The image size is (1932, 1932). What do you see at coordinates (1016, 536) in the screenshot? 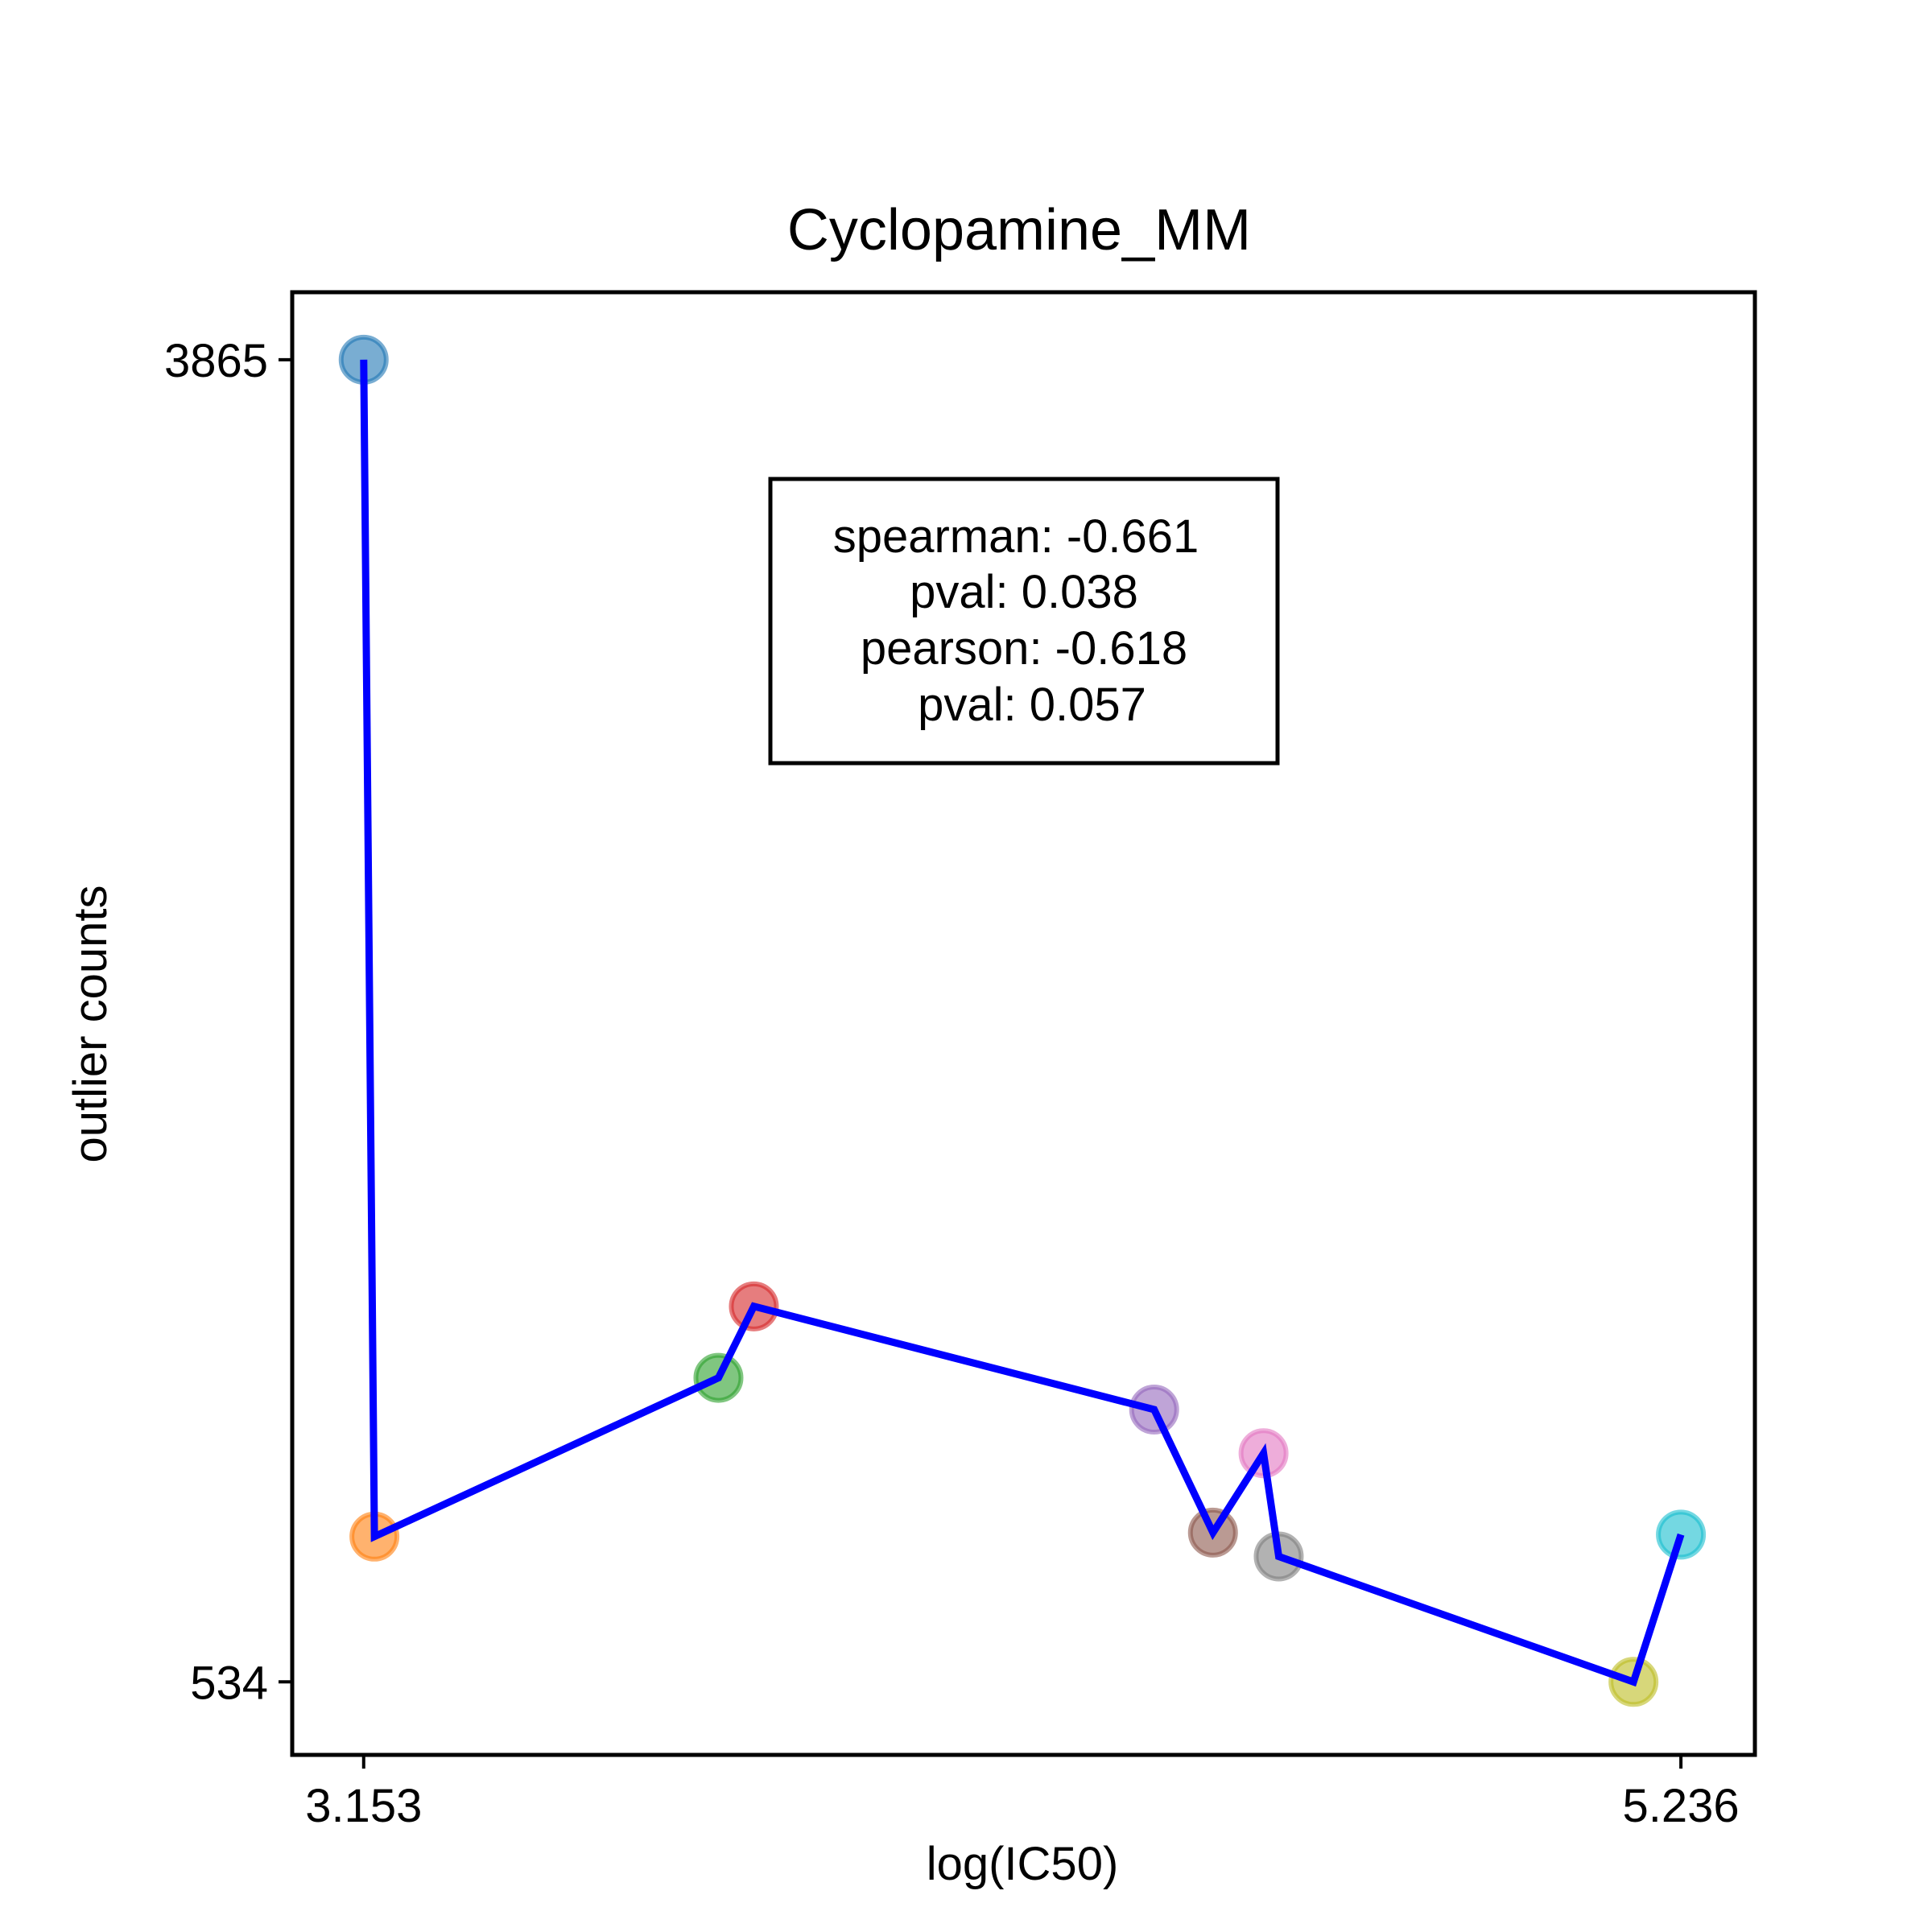
I see `stats-spearman: spearman: -0.661` at bounding box center [1016, 536].